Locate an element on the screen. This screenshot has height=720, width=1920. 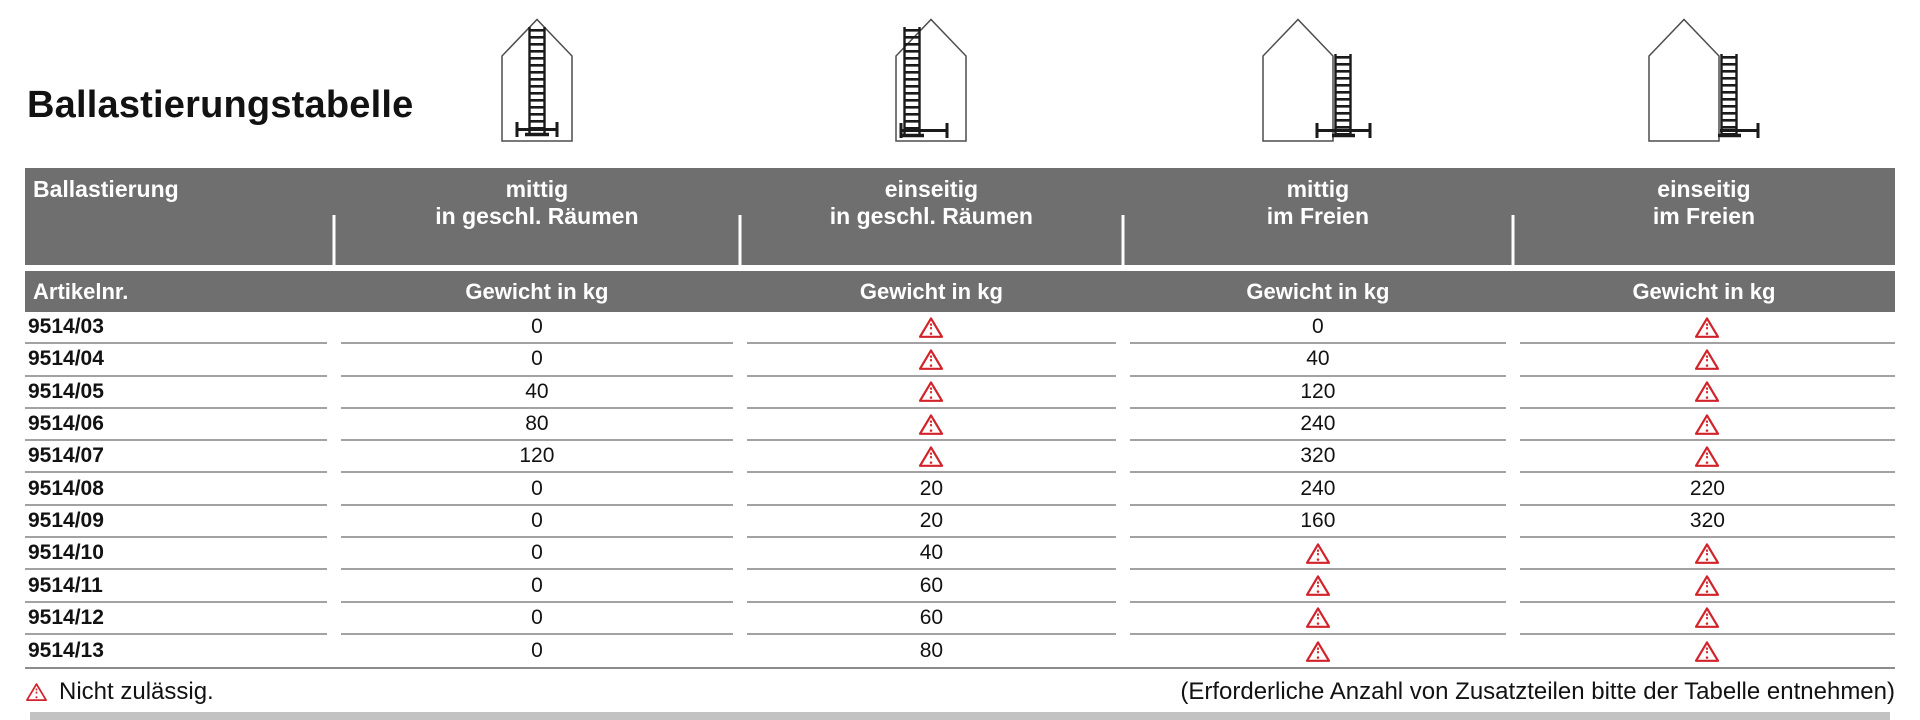
table-row: 9514/08 0 20 240 220 is located at coordinates (960, 489).